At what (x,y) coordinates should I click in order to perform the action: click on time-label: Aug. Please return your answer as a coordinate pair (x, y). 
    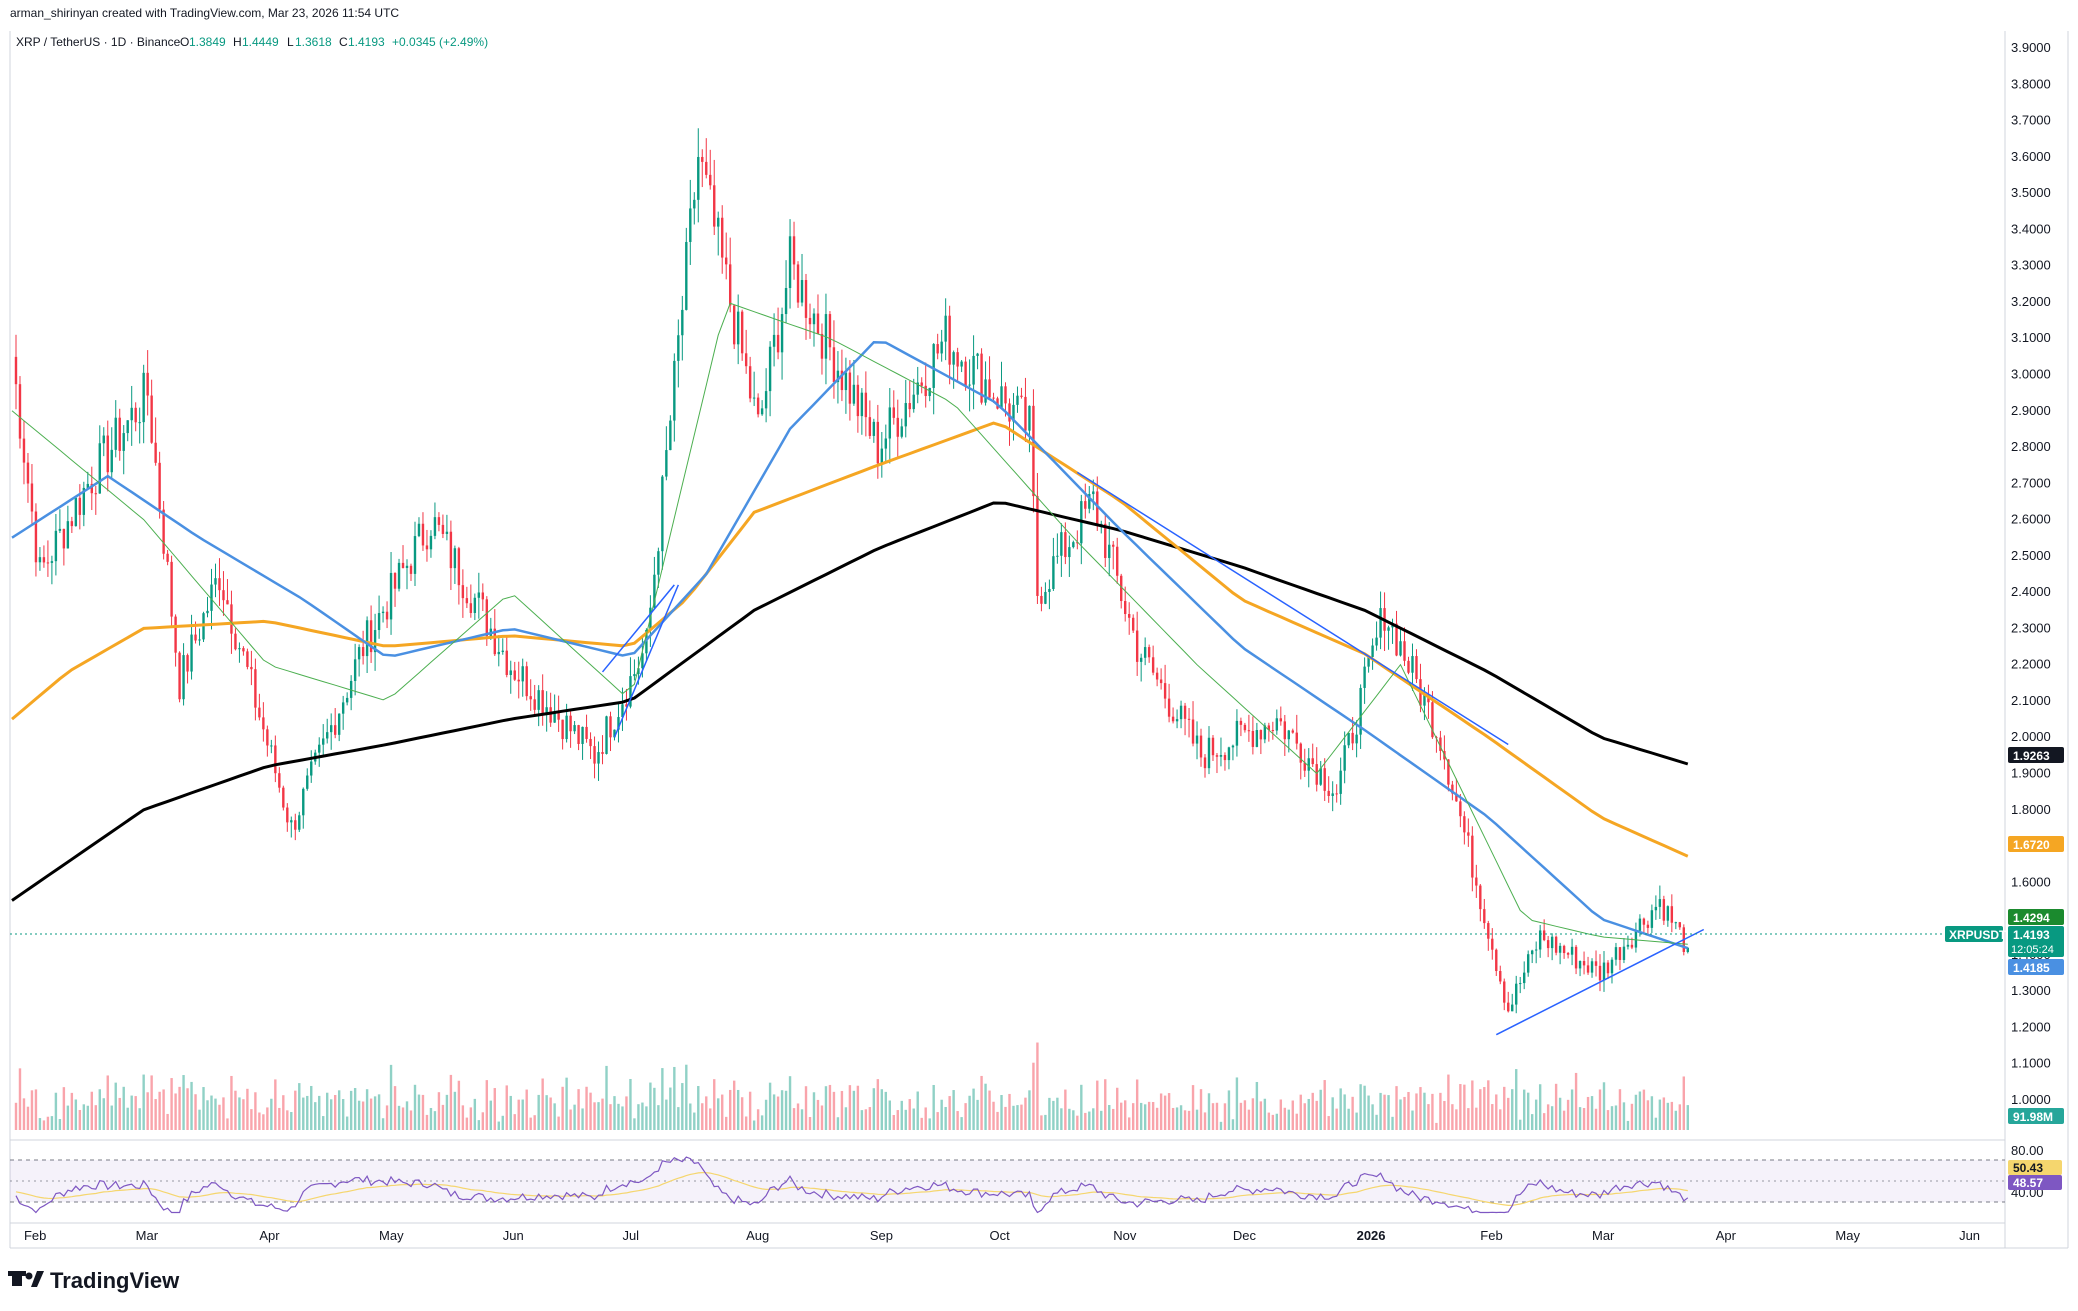
    Looking at the image, I should click on (757, 1235).